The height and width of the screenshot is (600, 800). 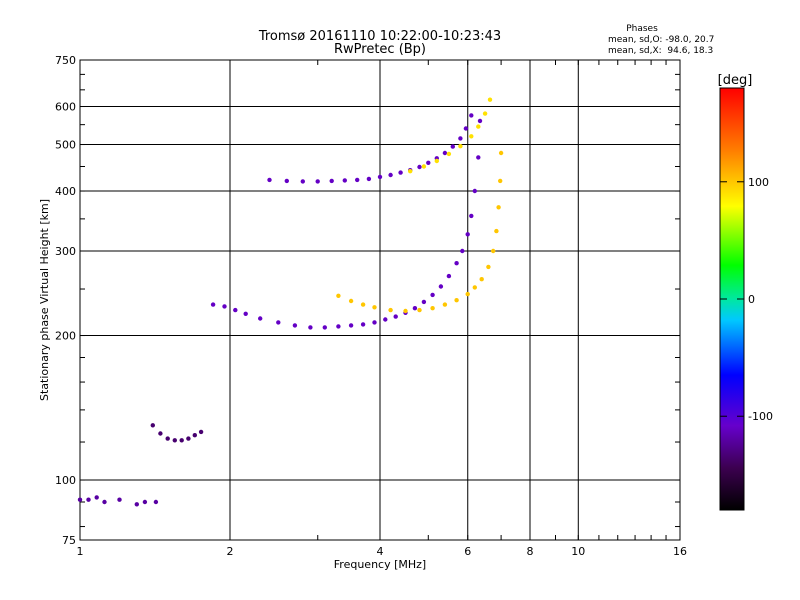 I want to click on colorbar-tick-label: 100, so click(x=758, y=182).